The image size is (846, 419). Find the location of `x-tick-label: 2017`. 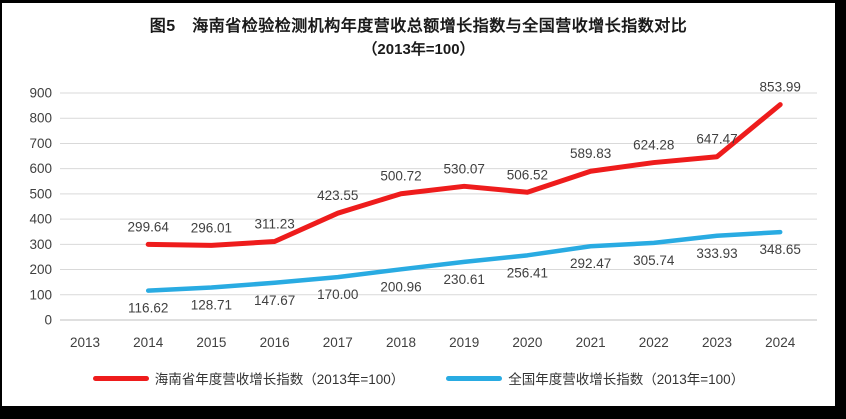

x-tick-label: 2017 is located at coordinates (338, 342).